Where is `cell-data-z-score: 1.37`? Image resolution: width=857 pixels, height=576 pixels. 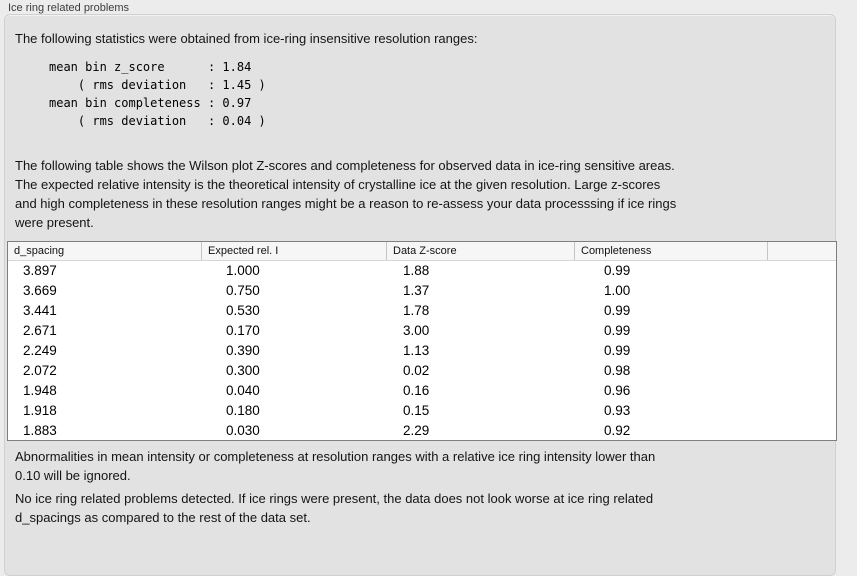 cell-data-z-score: 1.37 is located at coordinates (416, 290).